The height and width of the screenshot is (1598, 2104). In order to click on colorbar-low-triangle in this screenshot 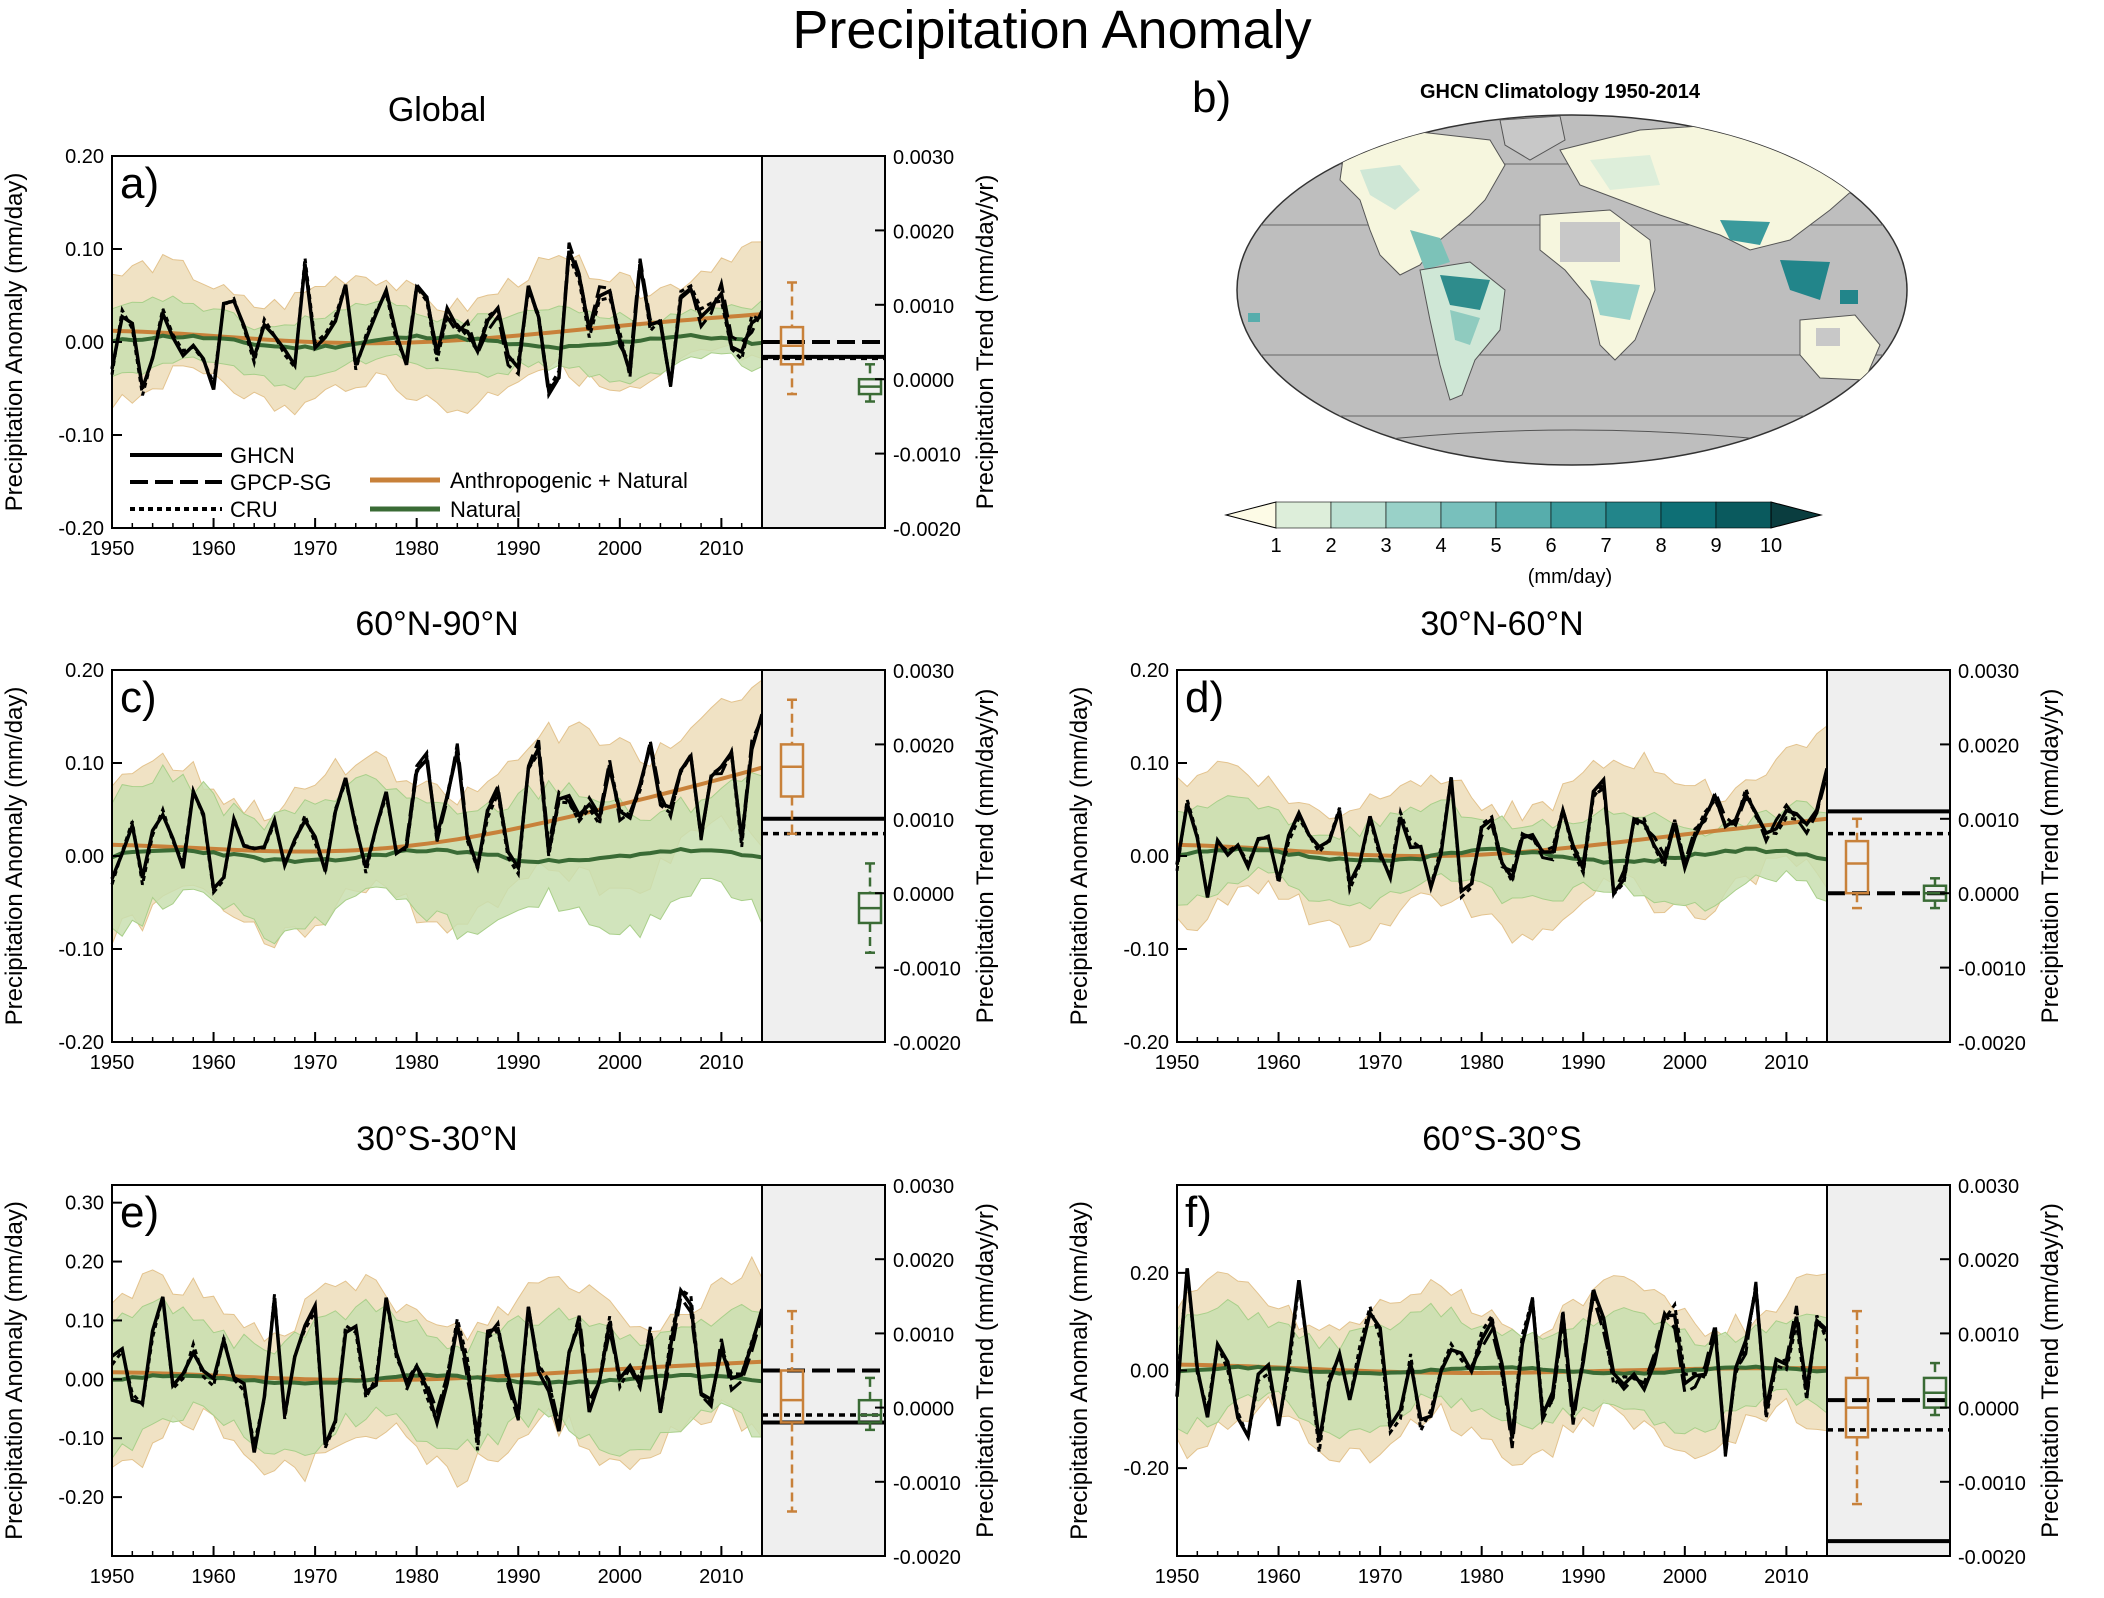, I will do `click(1250, 515)`.